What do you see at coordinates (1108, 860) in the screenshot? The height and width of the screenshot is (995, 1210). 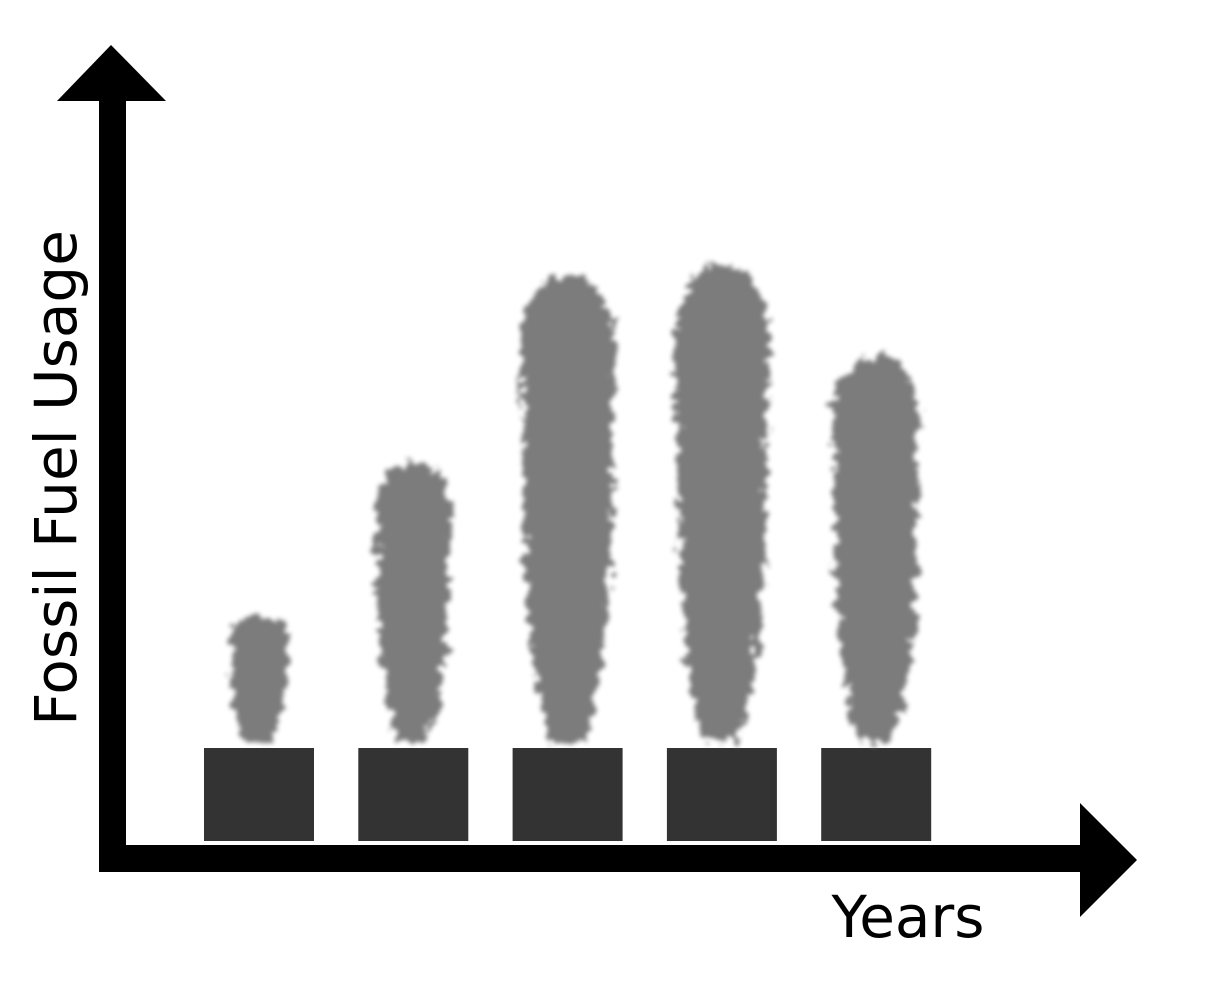 I see `x-axis-arrowhead` at bounding box center [1108, 860].